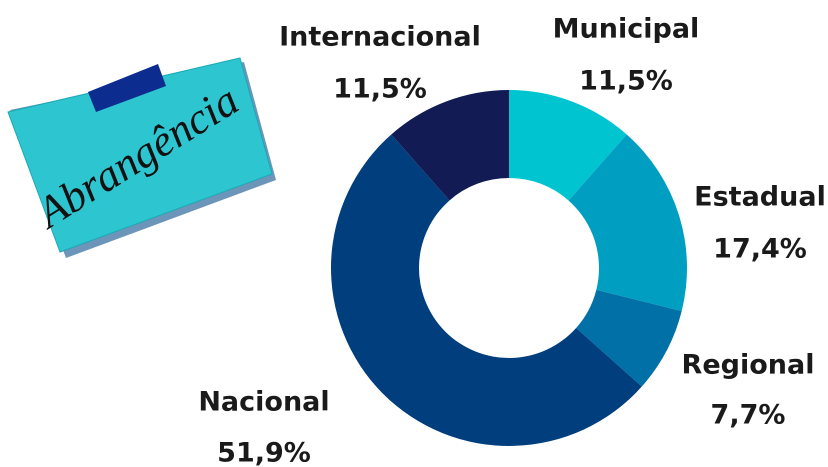 The image size is (828, 467). Describe the element at coordinates (140, 155) in the screenshot. I see `note-paper` at that location.